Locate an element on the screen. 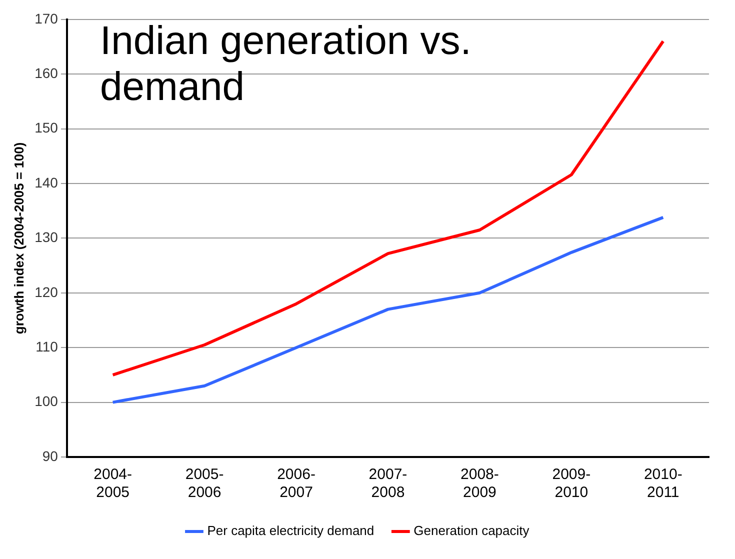 The image size is (735, 559). legend-label: Generation capacity is located at coordinates (472, 530).